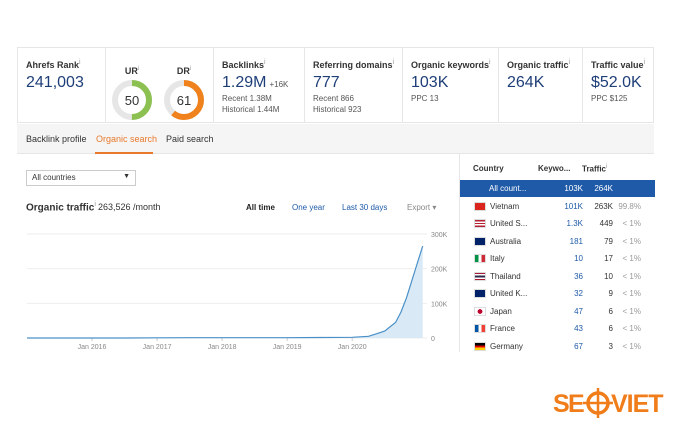  Describe the element at coordinates (506, 346) in the screenshot. I see `country-name: Germany` at that location.